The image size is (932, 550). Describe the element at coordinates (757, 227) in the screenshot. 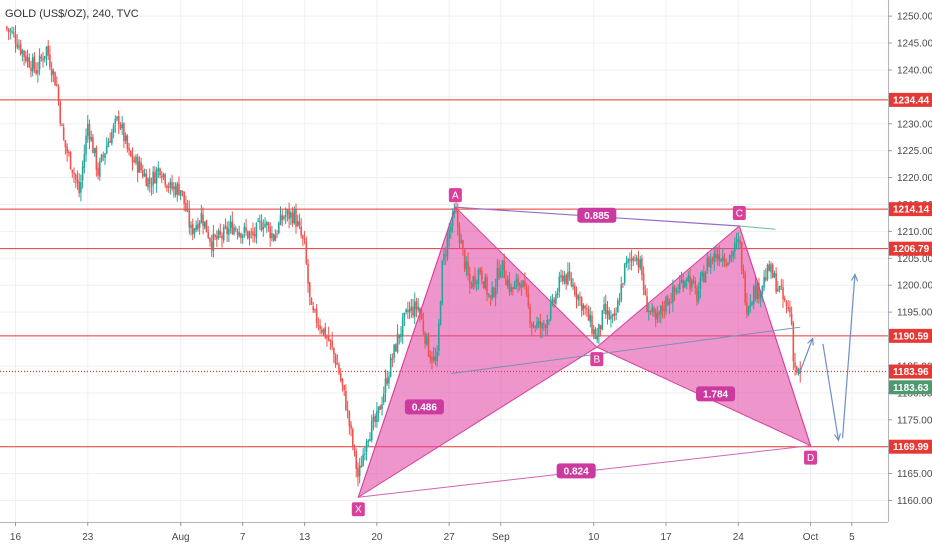

I see `trend-line-c-extension` at that location.